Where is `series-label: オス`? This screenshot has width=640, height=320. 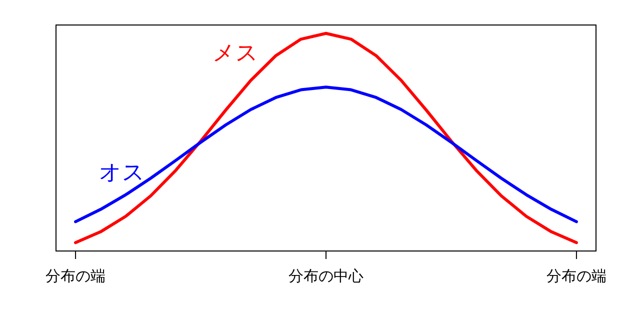
series-label: オス is located at coordinates (122, 173).